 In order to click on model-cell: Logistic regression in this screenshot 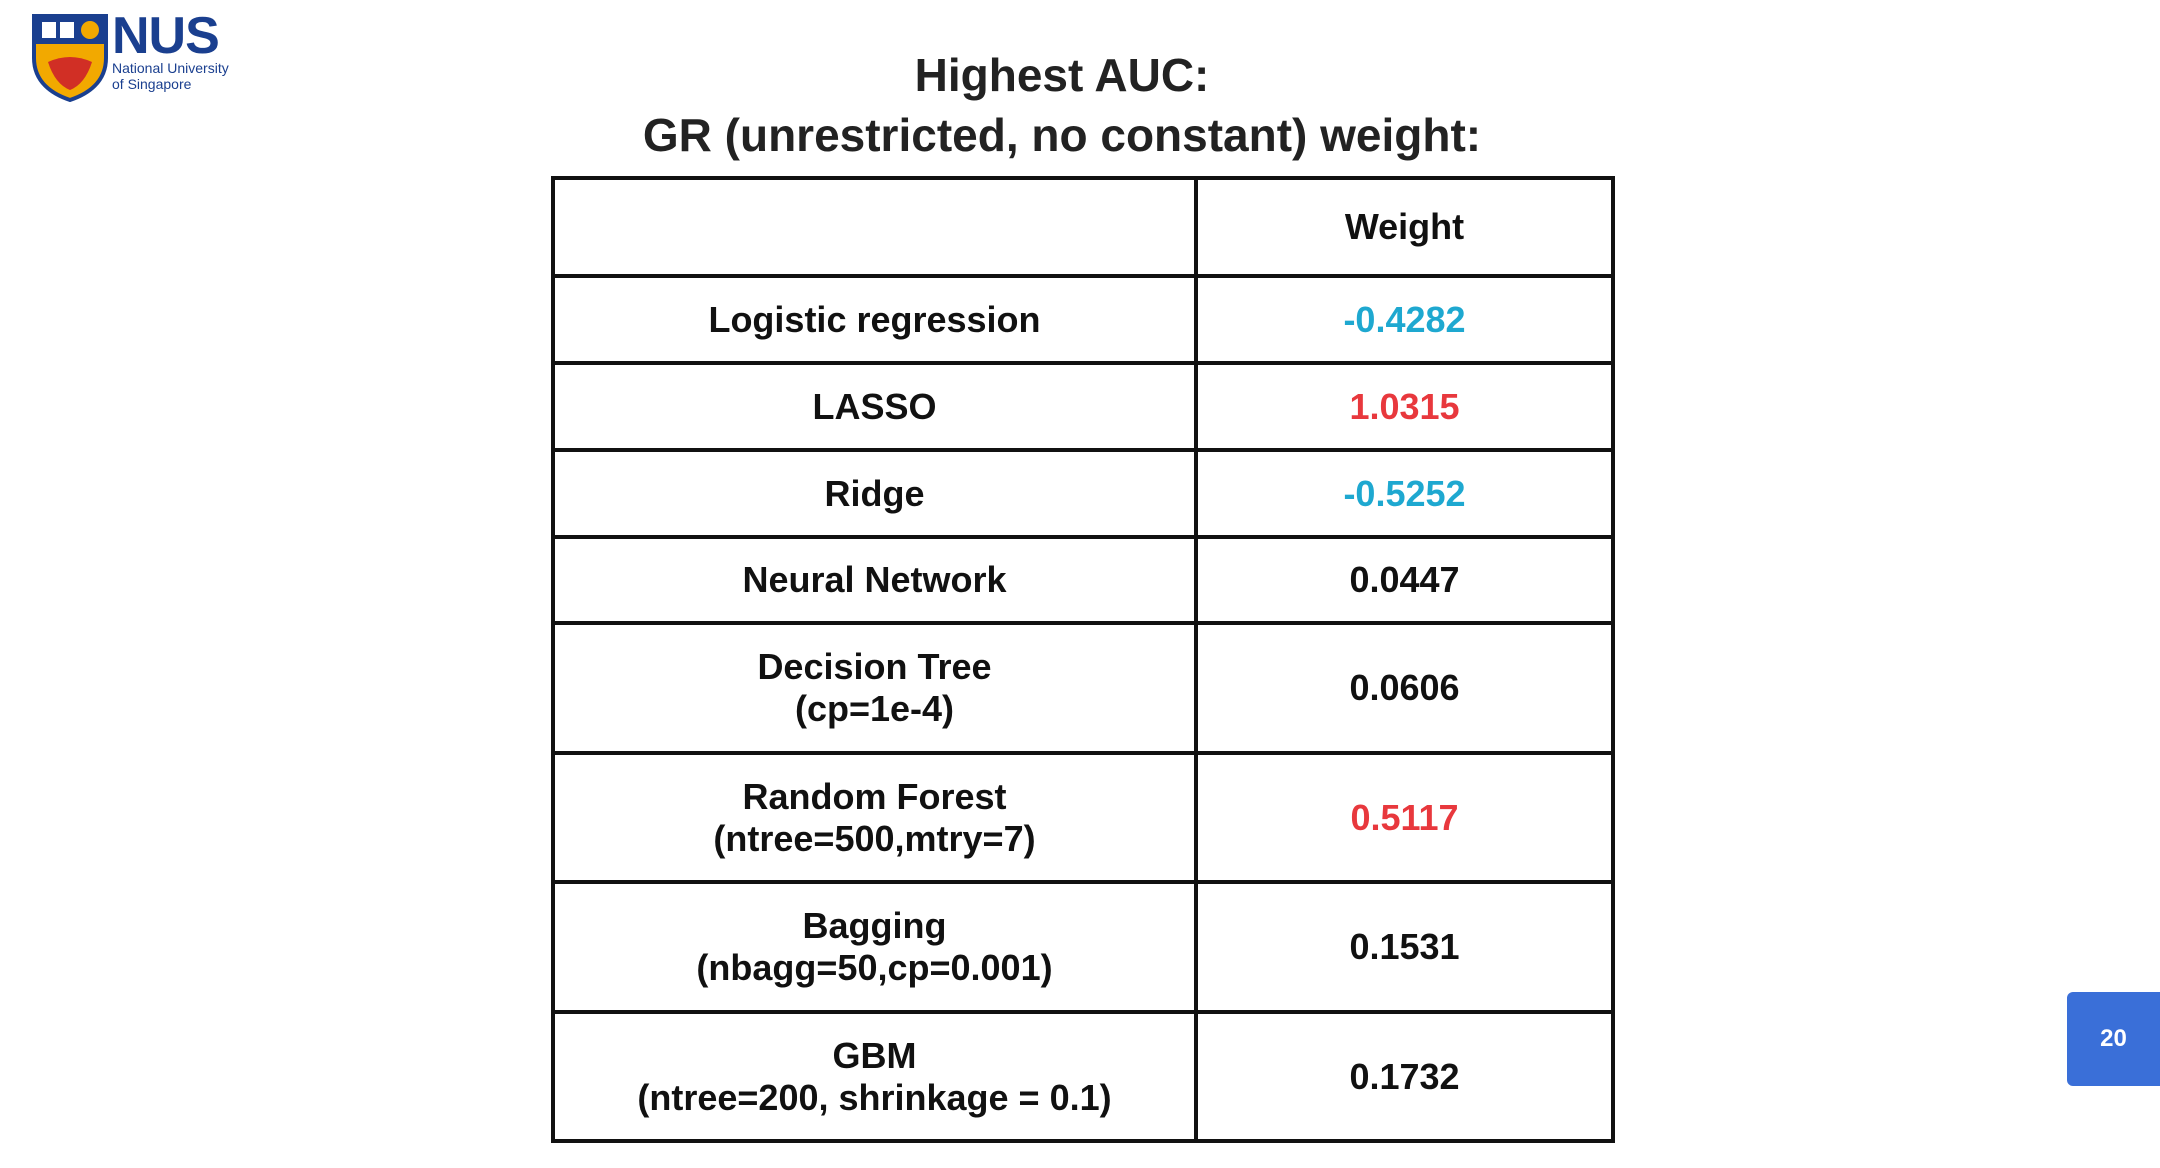, I will do `click(874, 319)`.